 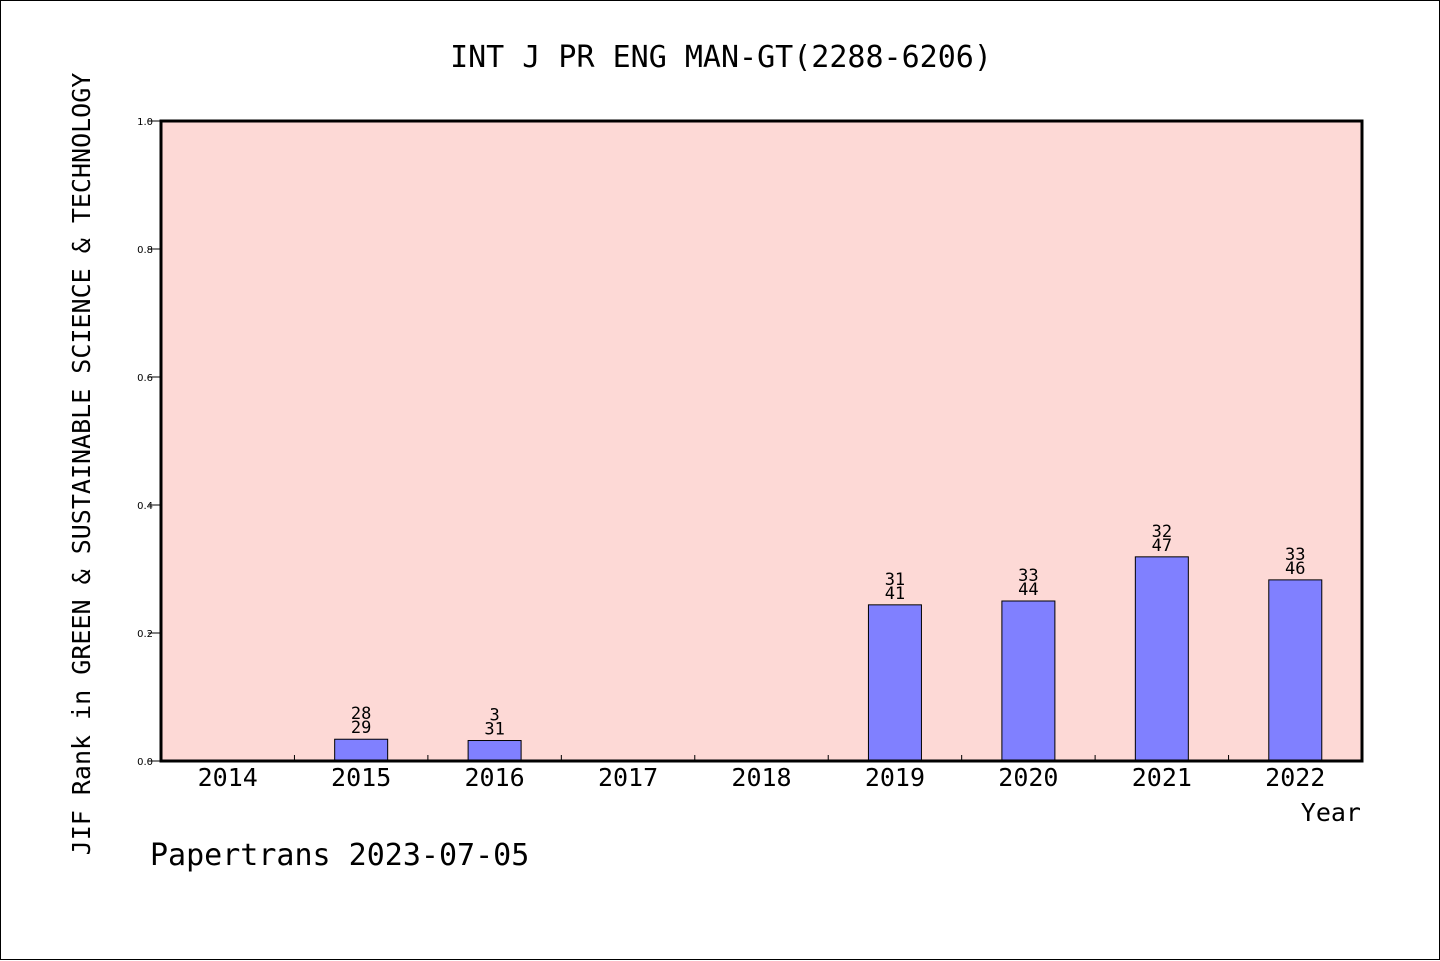 What do you see at coordinates (494, 716) in the screenshot?
I see `bar-label-rank-2016: 3` at bounding box center [494, 716].